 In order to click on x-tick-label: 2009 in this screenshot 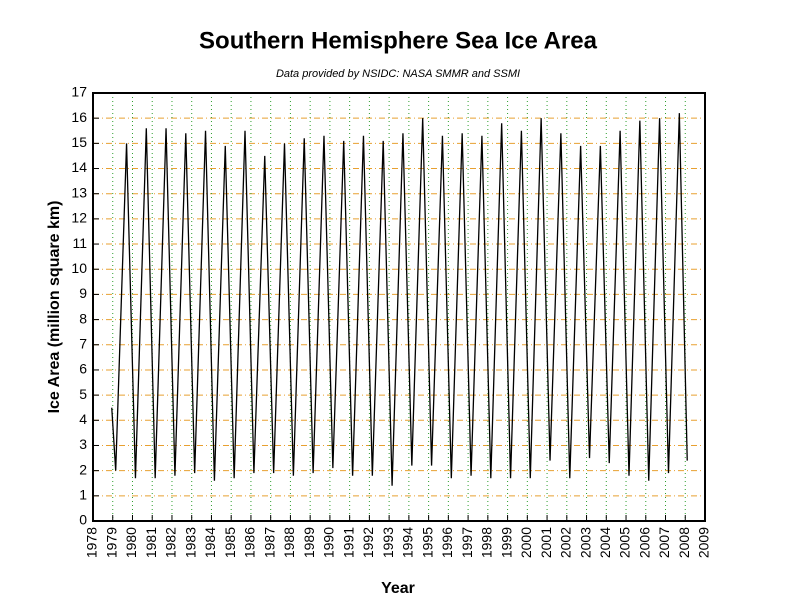, I will do `click(704, 542)`.